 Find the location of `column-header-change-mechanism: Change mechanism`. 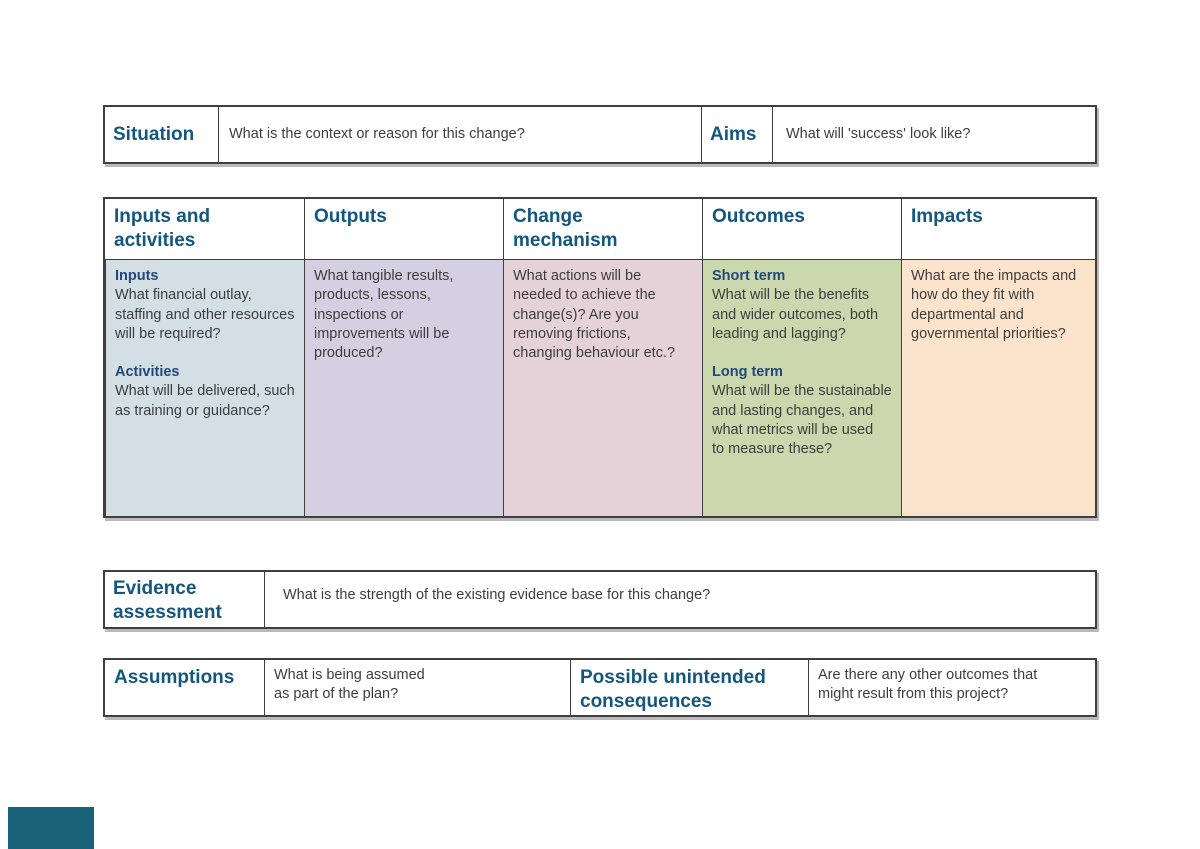

column-header-change-mechanism: Change mechanism is located at coordinates (602, 229).